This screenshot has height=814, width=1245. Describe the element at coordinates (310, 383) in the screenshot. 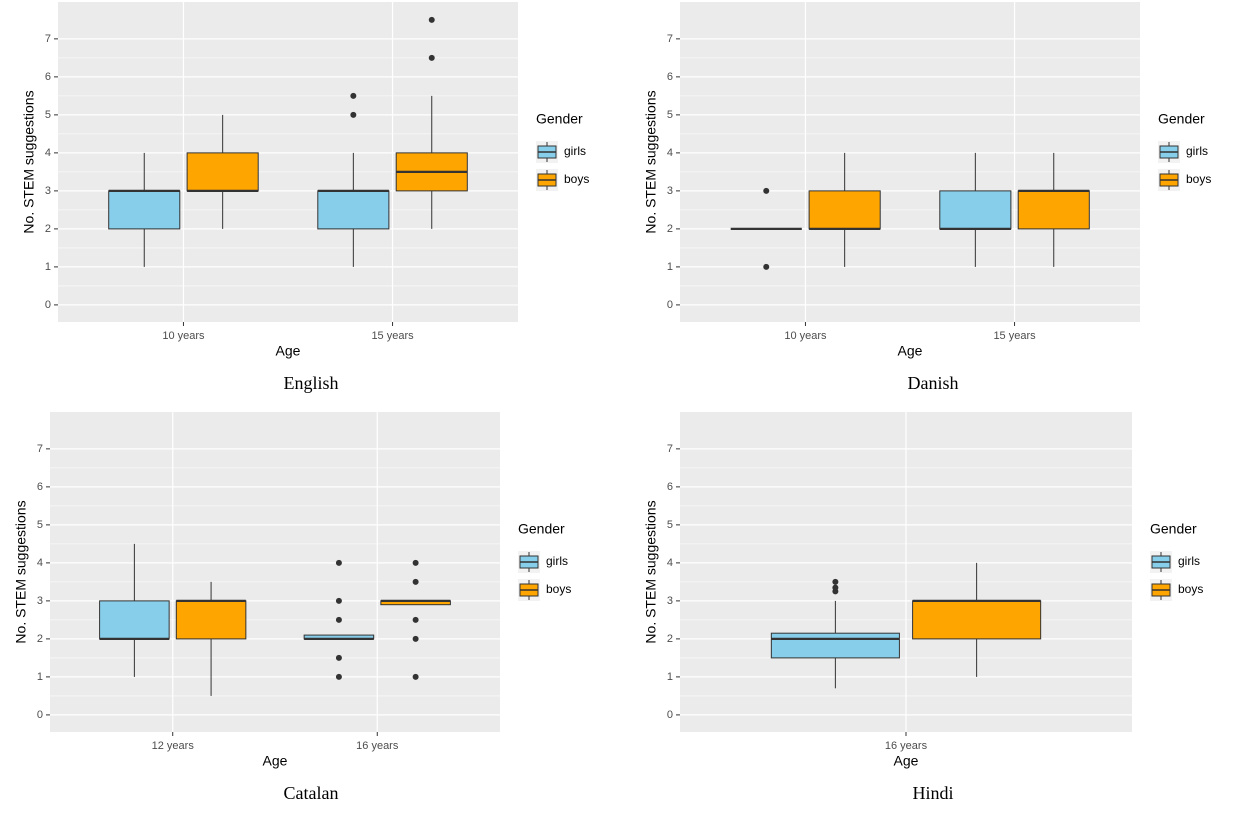

I see `panel-caption: English` at that location.